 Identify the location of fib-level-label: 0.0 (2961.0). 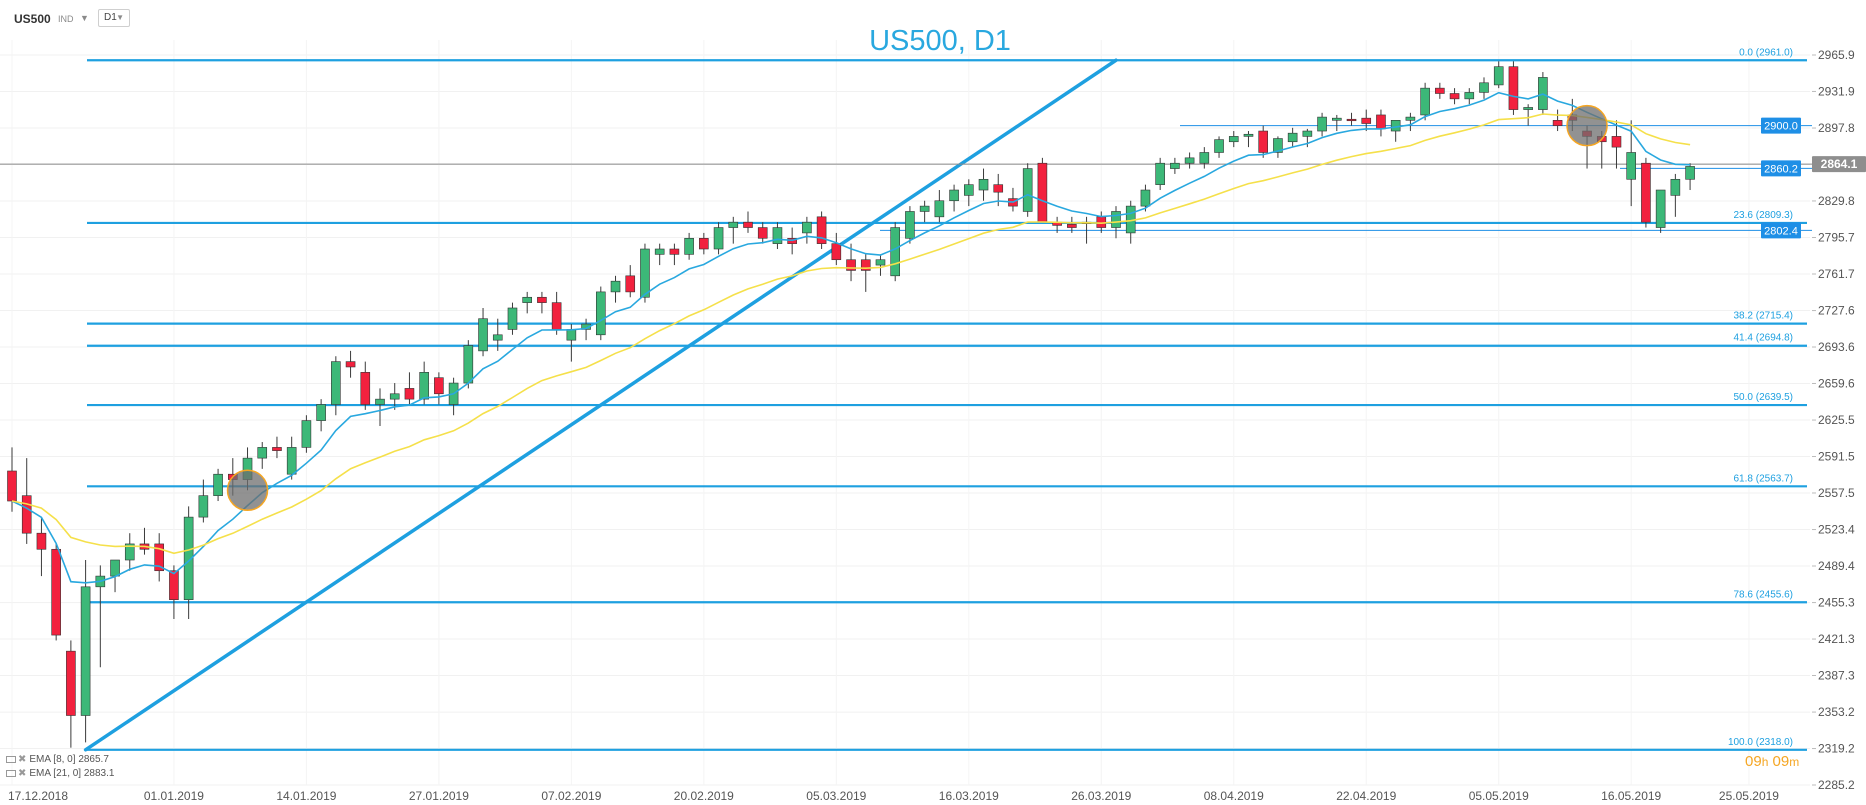
(1766, 52).